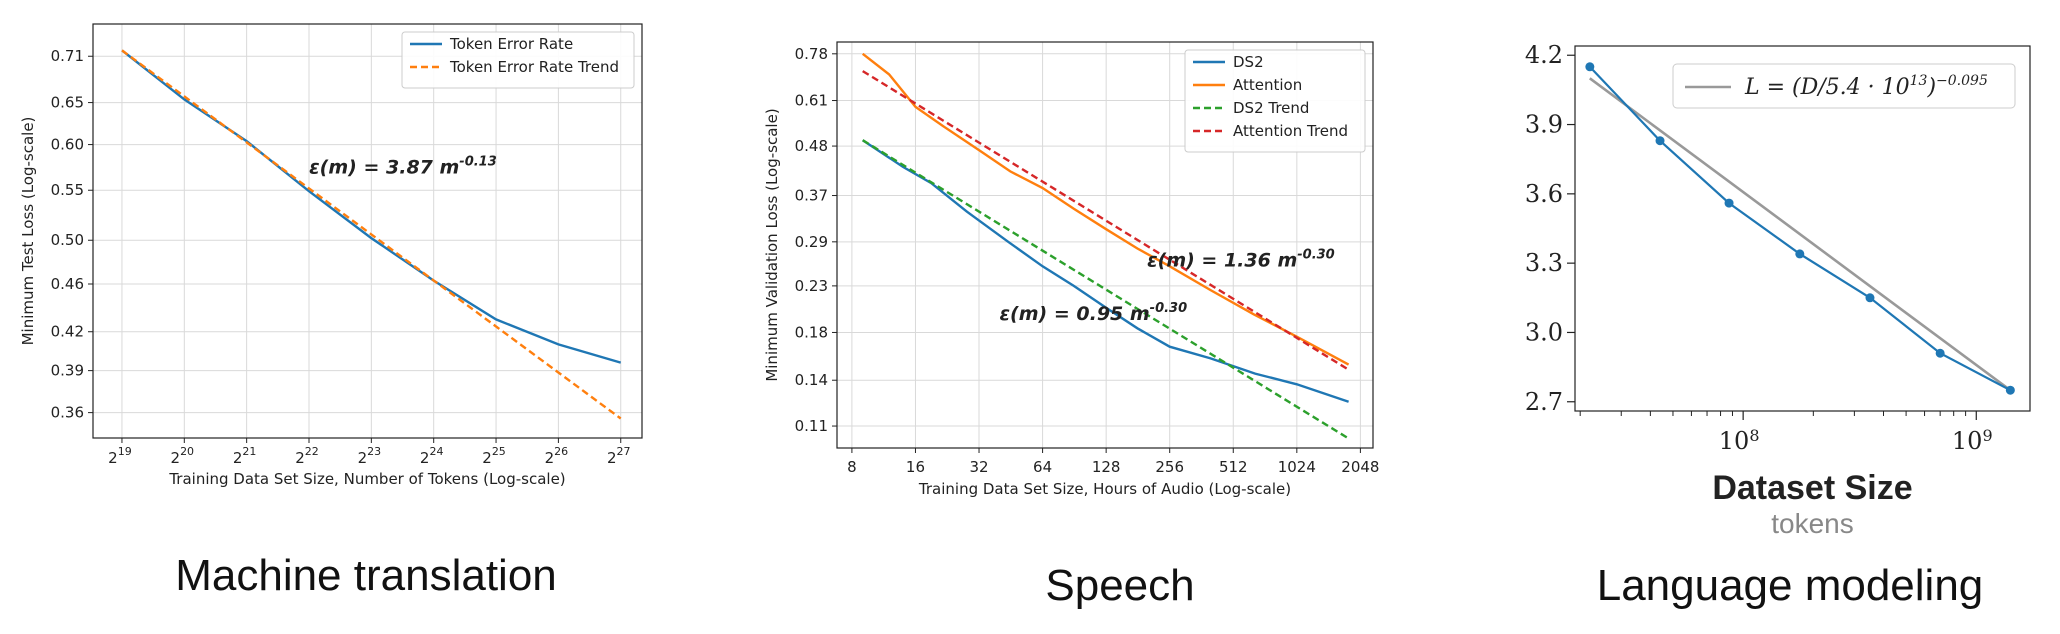  What do you see at coordinates (1290, 131) in the screenshot?
I see `legend-label: Attention Trend` at bounding box center [1290, 131].